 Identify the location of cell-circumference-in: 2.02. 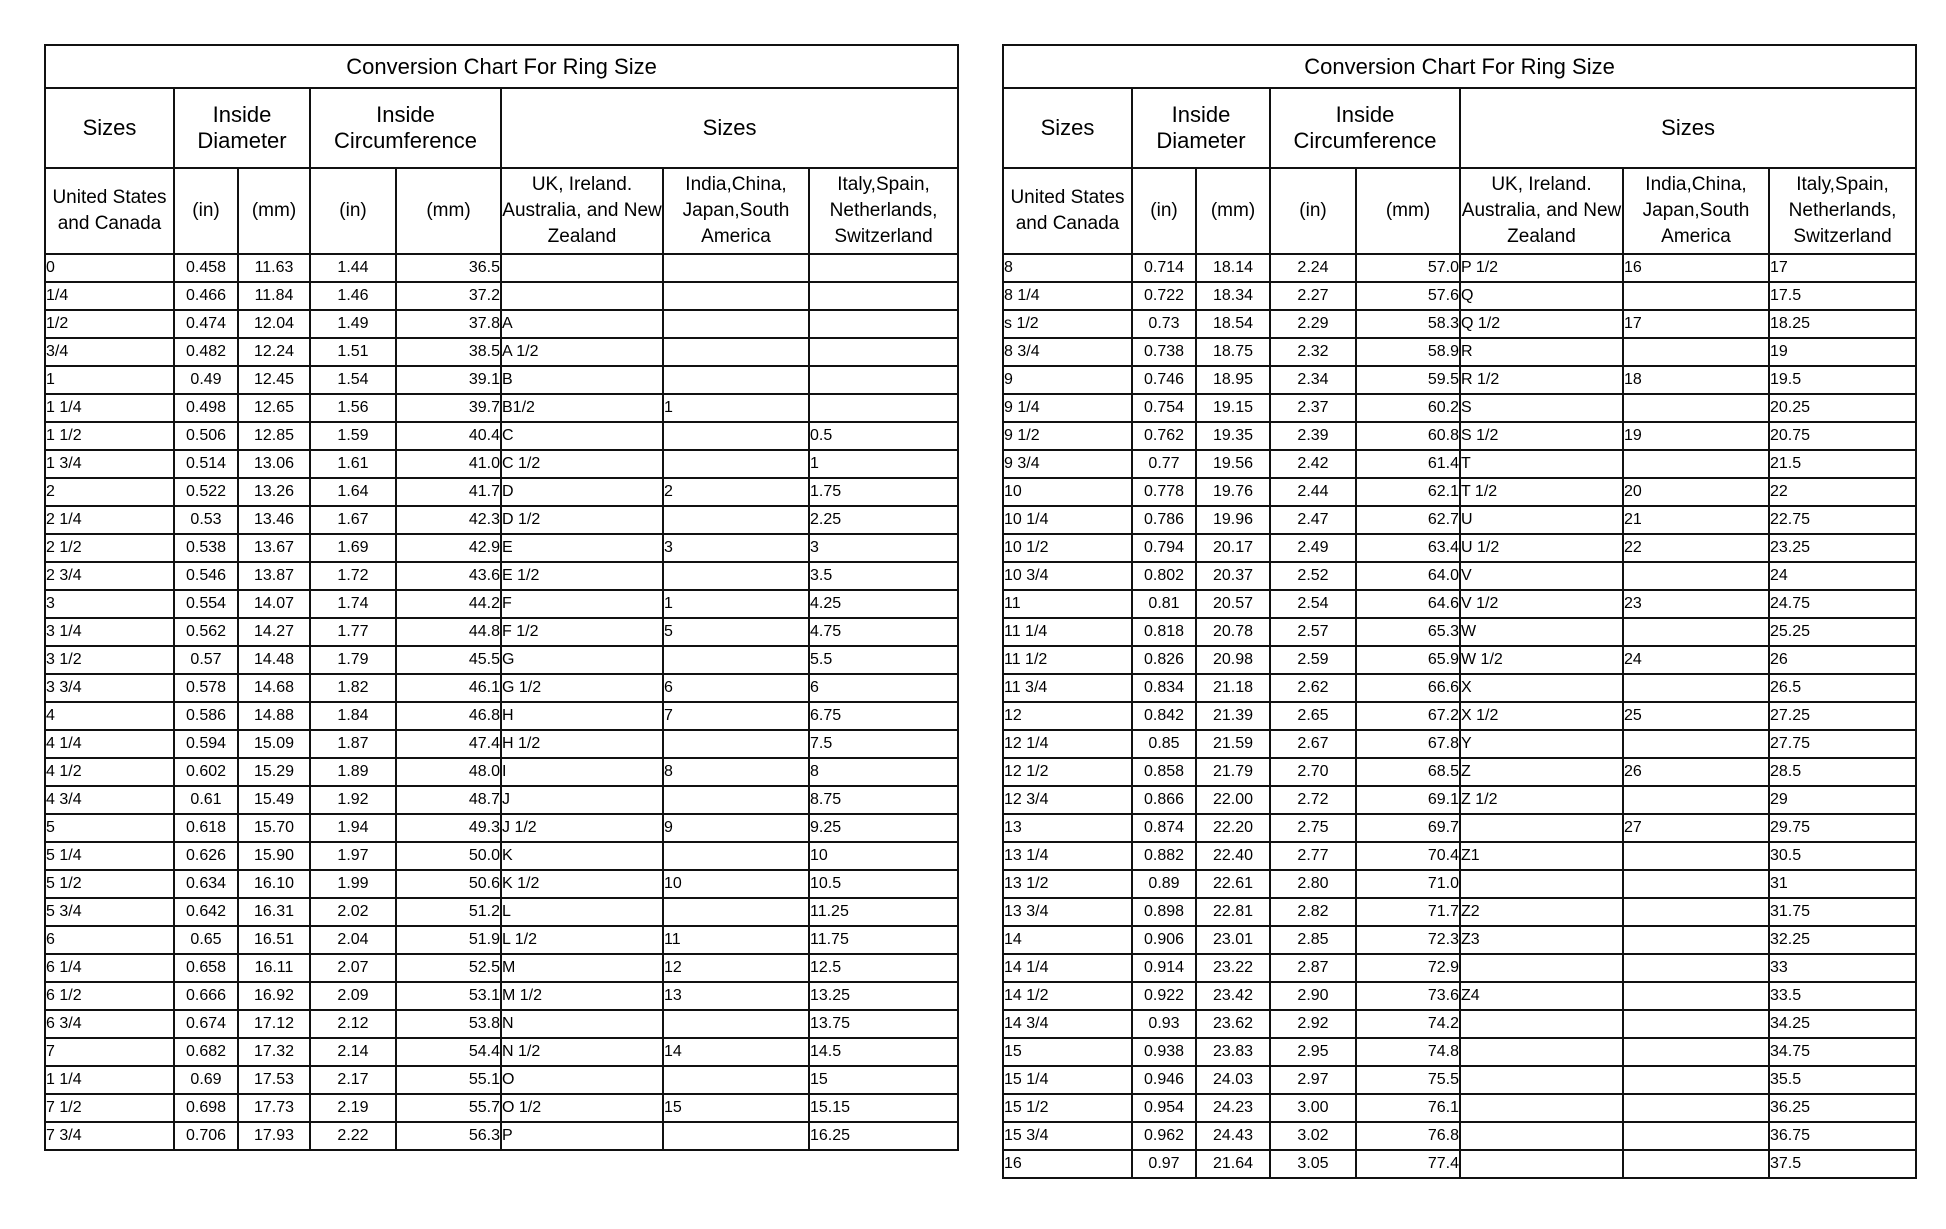
(353, 912).